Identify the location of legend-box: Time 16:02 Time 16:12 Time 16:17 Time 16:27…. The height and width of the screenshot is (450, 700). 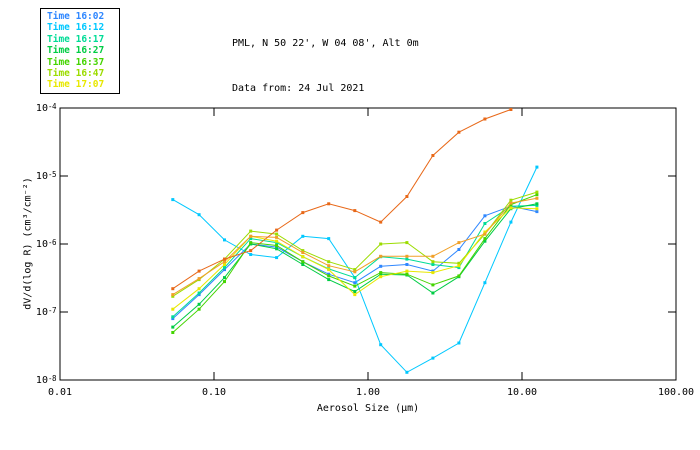
(80, 51).